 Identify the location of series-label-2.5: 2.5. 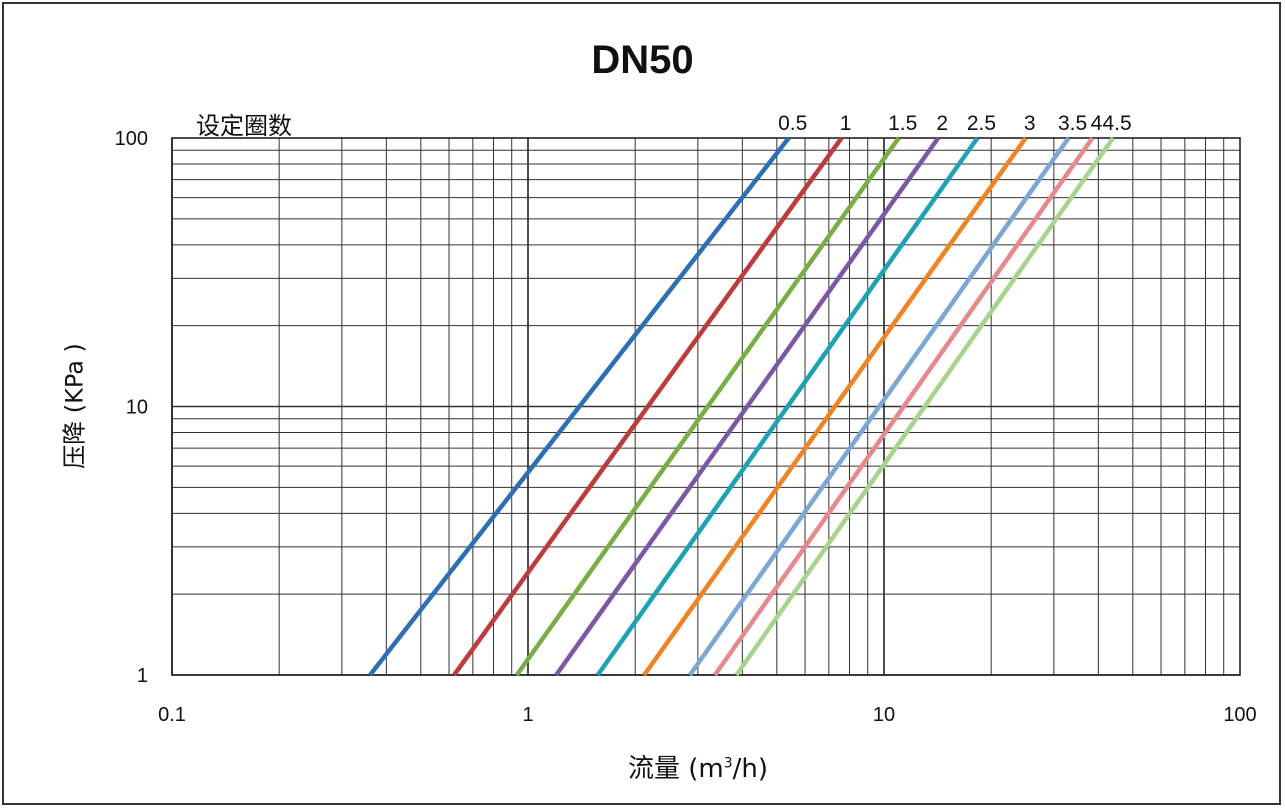
(981, 123).